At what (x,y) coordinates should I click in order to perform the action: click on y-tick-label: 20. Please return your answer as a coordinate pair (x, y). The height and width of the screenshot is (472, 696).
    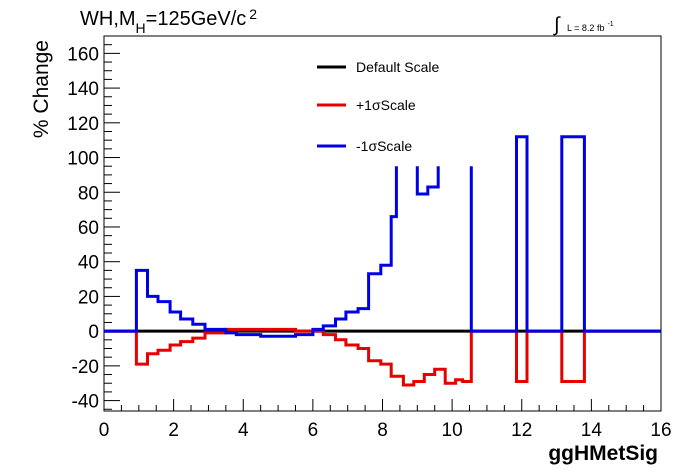
    Looking at the image, I should click on (88, 297).